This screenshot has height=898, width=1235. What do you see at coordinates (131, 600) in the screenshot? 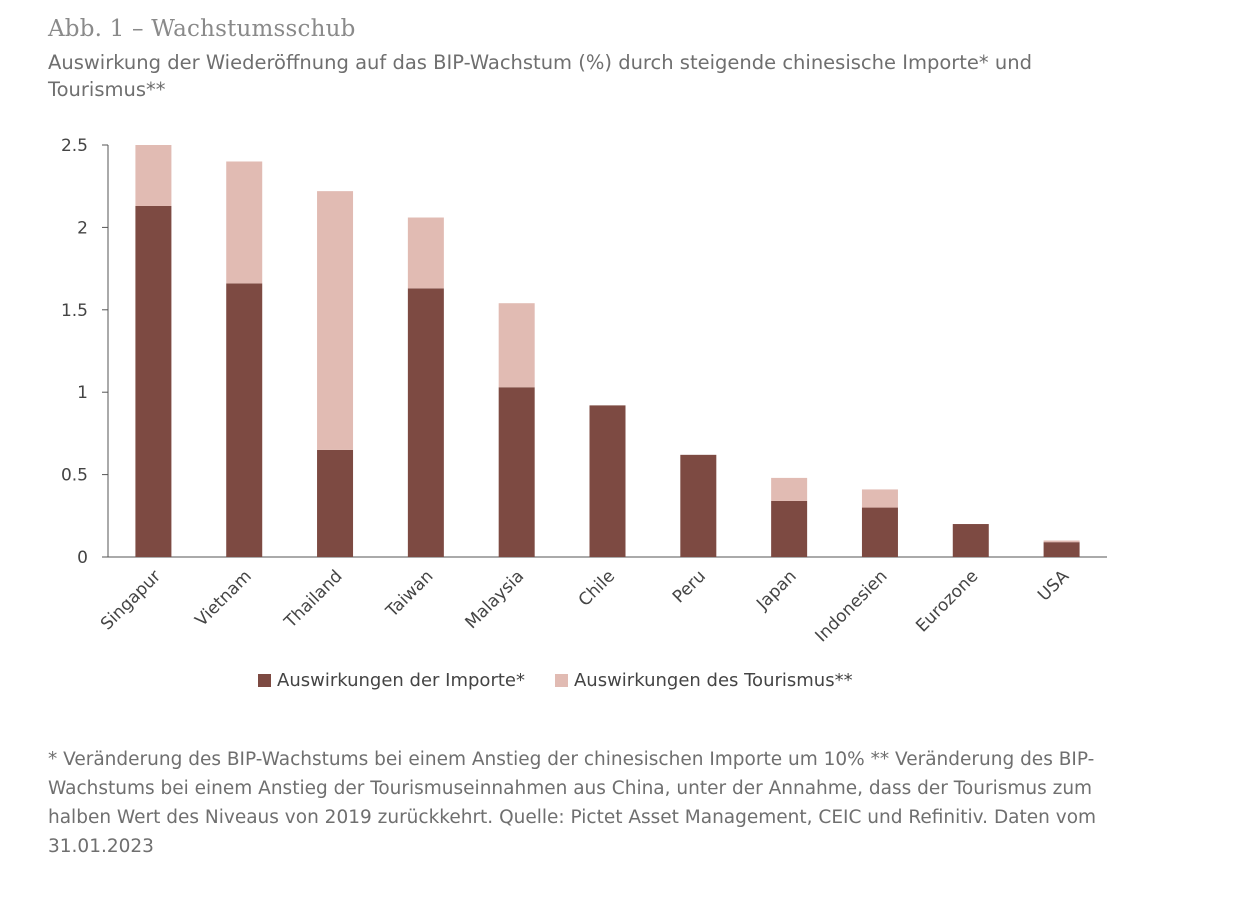
I see `x-tick-label: Singapur` at bounding box center [131, 600].